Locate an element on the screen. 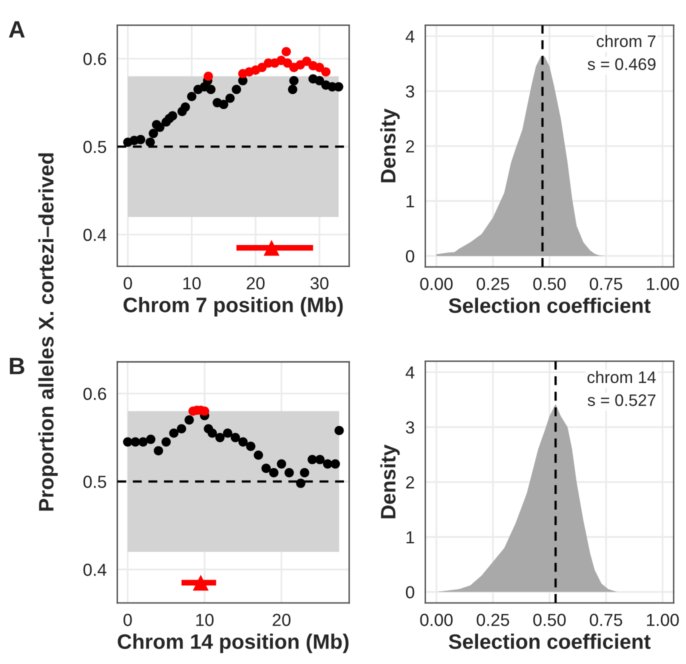  annotation: s = 0.527 is located at coordinates (622, 400).